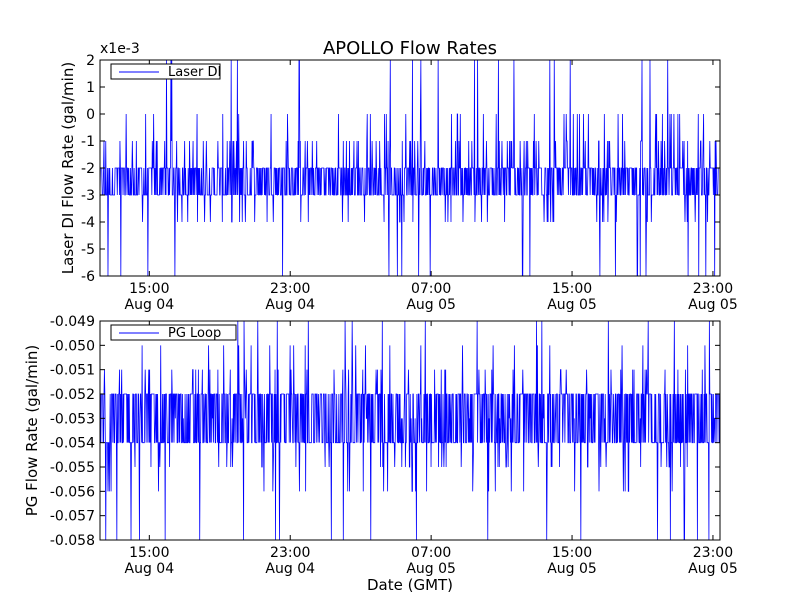  Describe the element at coordinates (72, 468) in the screenshot. I see `y-tick-label: -0.055` at that location.